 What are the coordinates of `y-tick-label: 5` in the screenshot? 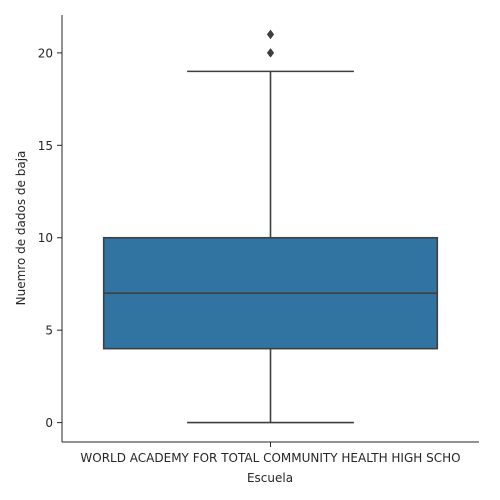 It's located at (49, 331).